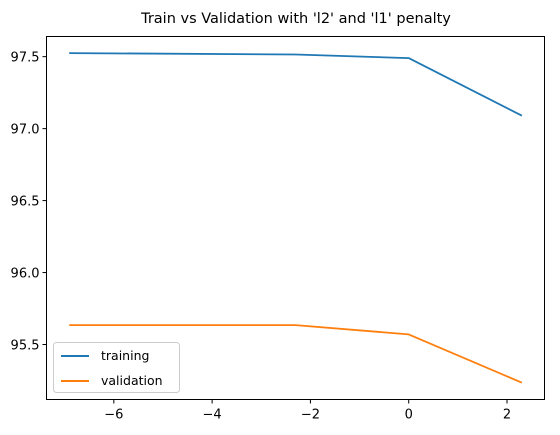  I want to click on x-tick-label: −4, so click(212, 415).